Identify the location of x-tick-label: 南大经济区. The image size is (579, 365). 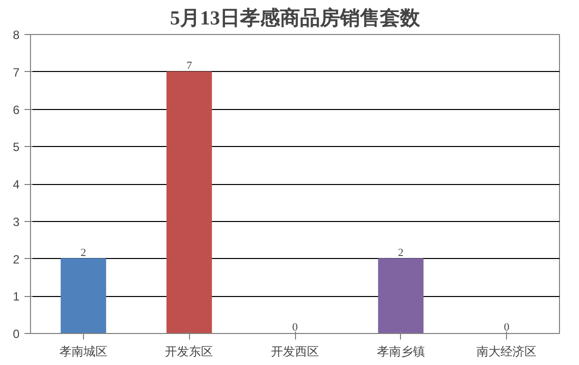
(506, 351).